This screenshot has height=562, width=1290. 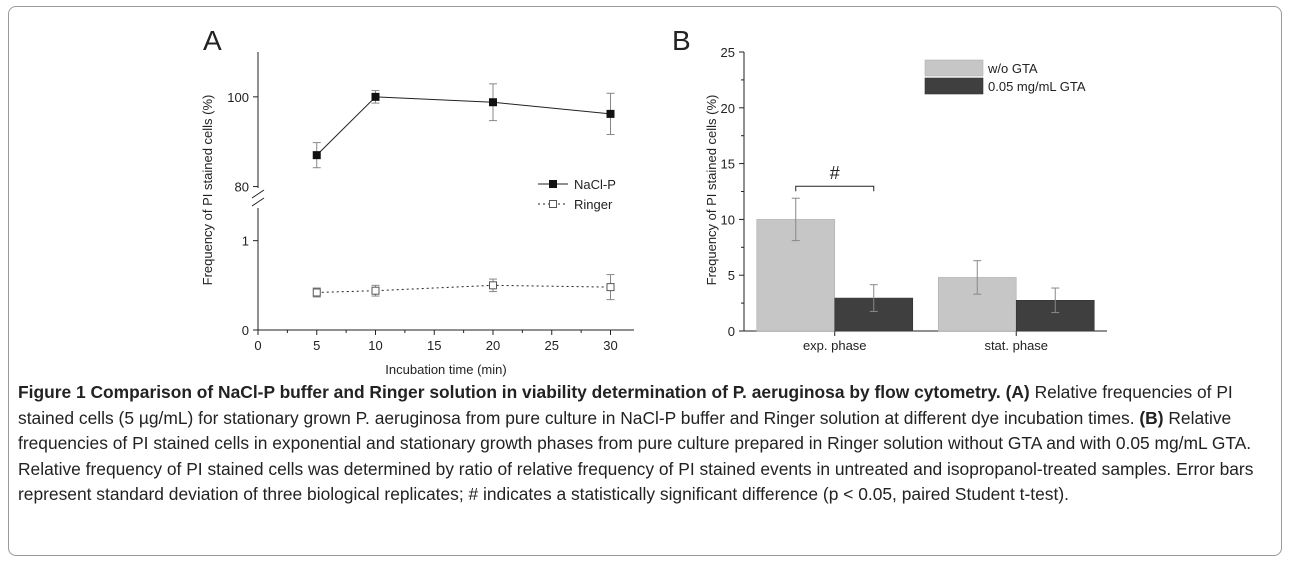 I want to click on panel-b-legend-label: w/o GTA, so click(x=1012, y=68).